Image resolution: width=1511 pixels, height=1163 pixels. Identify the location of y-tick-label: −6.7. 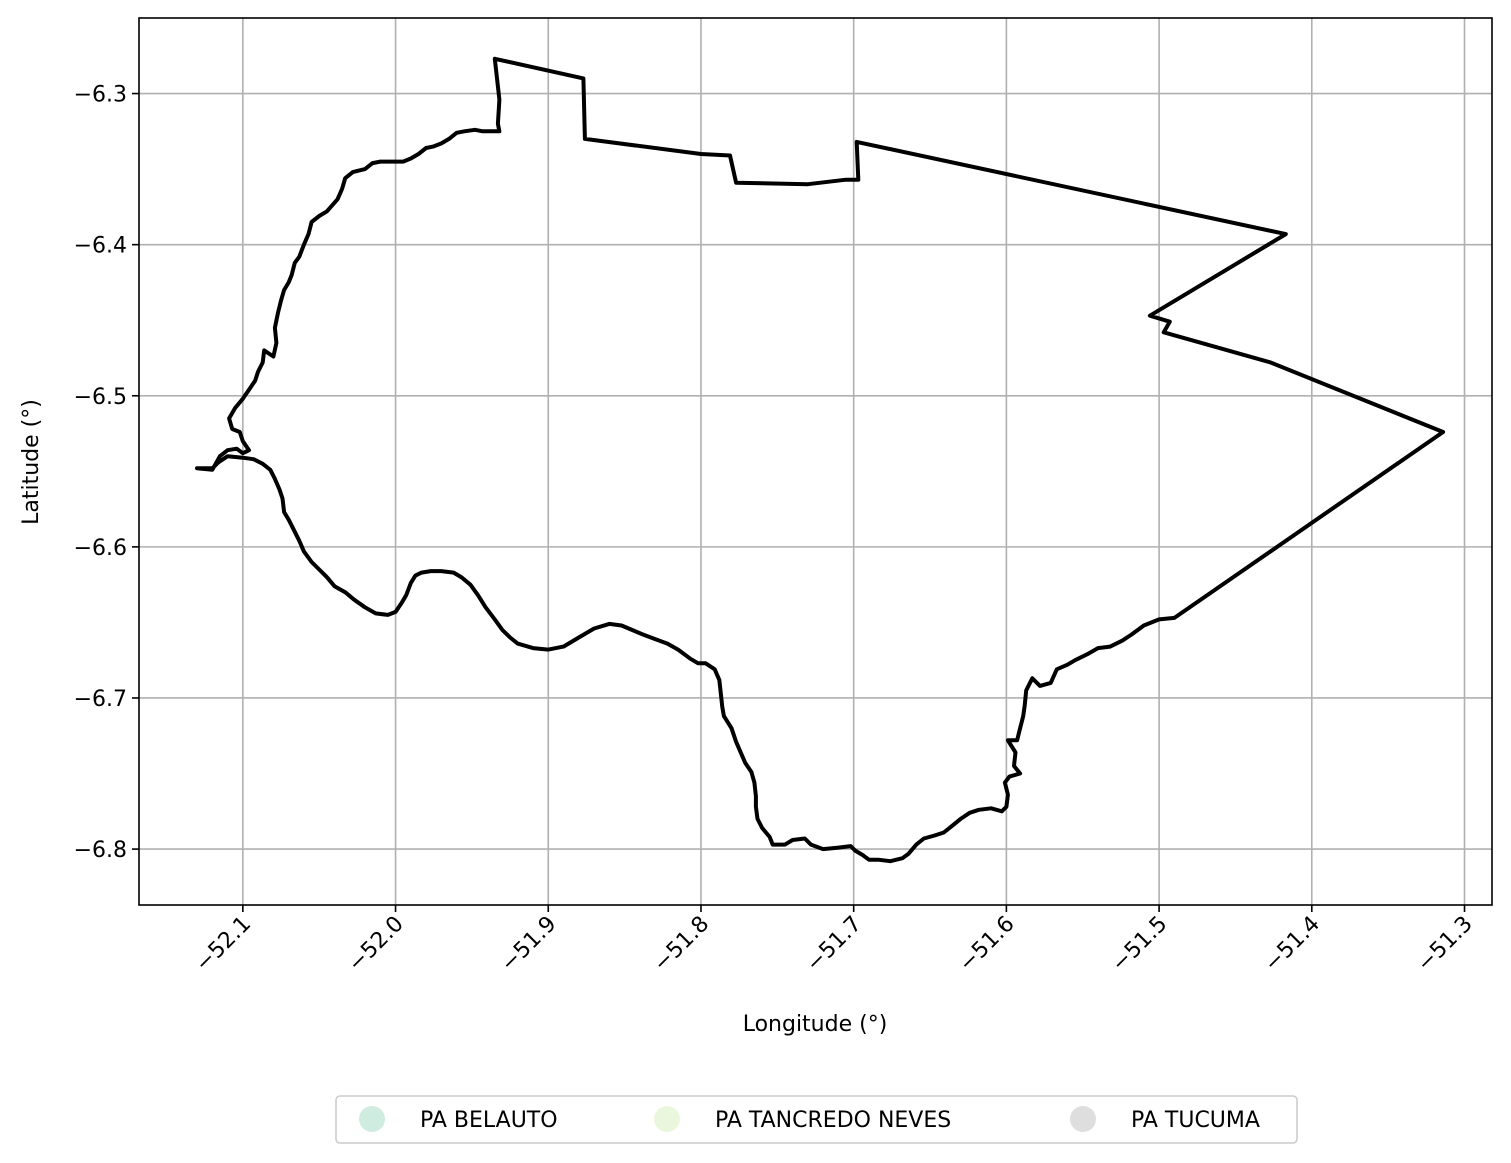
(100, 699).